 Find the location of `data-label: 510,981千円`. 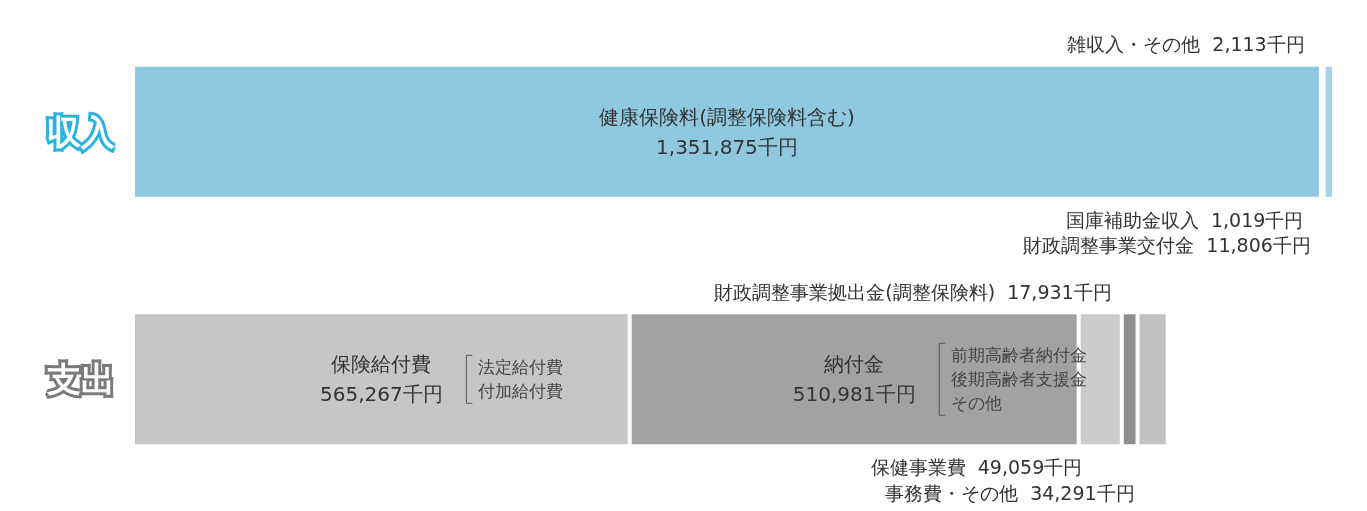

data-label: 510,981千円 is located at coordinates (854, 394).